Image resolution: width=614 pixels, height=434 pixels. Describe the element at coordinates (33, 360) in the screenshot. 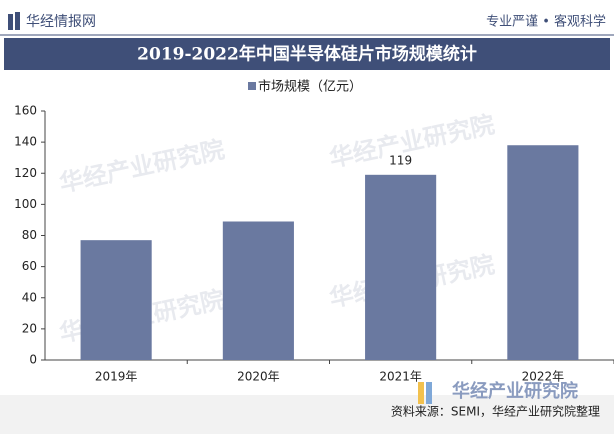

I see `y-tick-label: 0` at that location.